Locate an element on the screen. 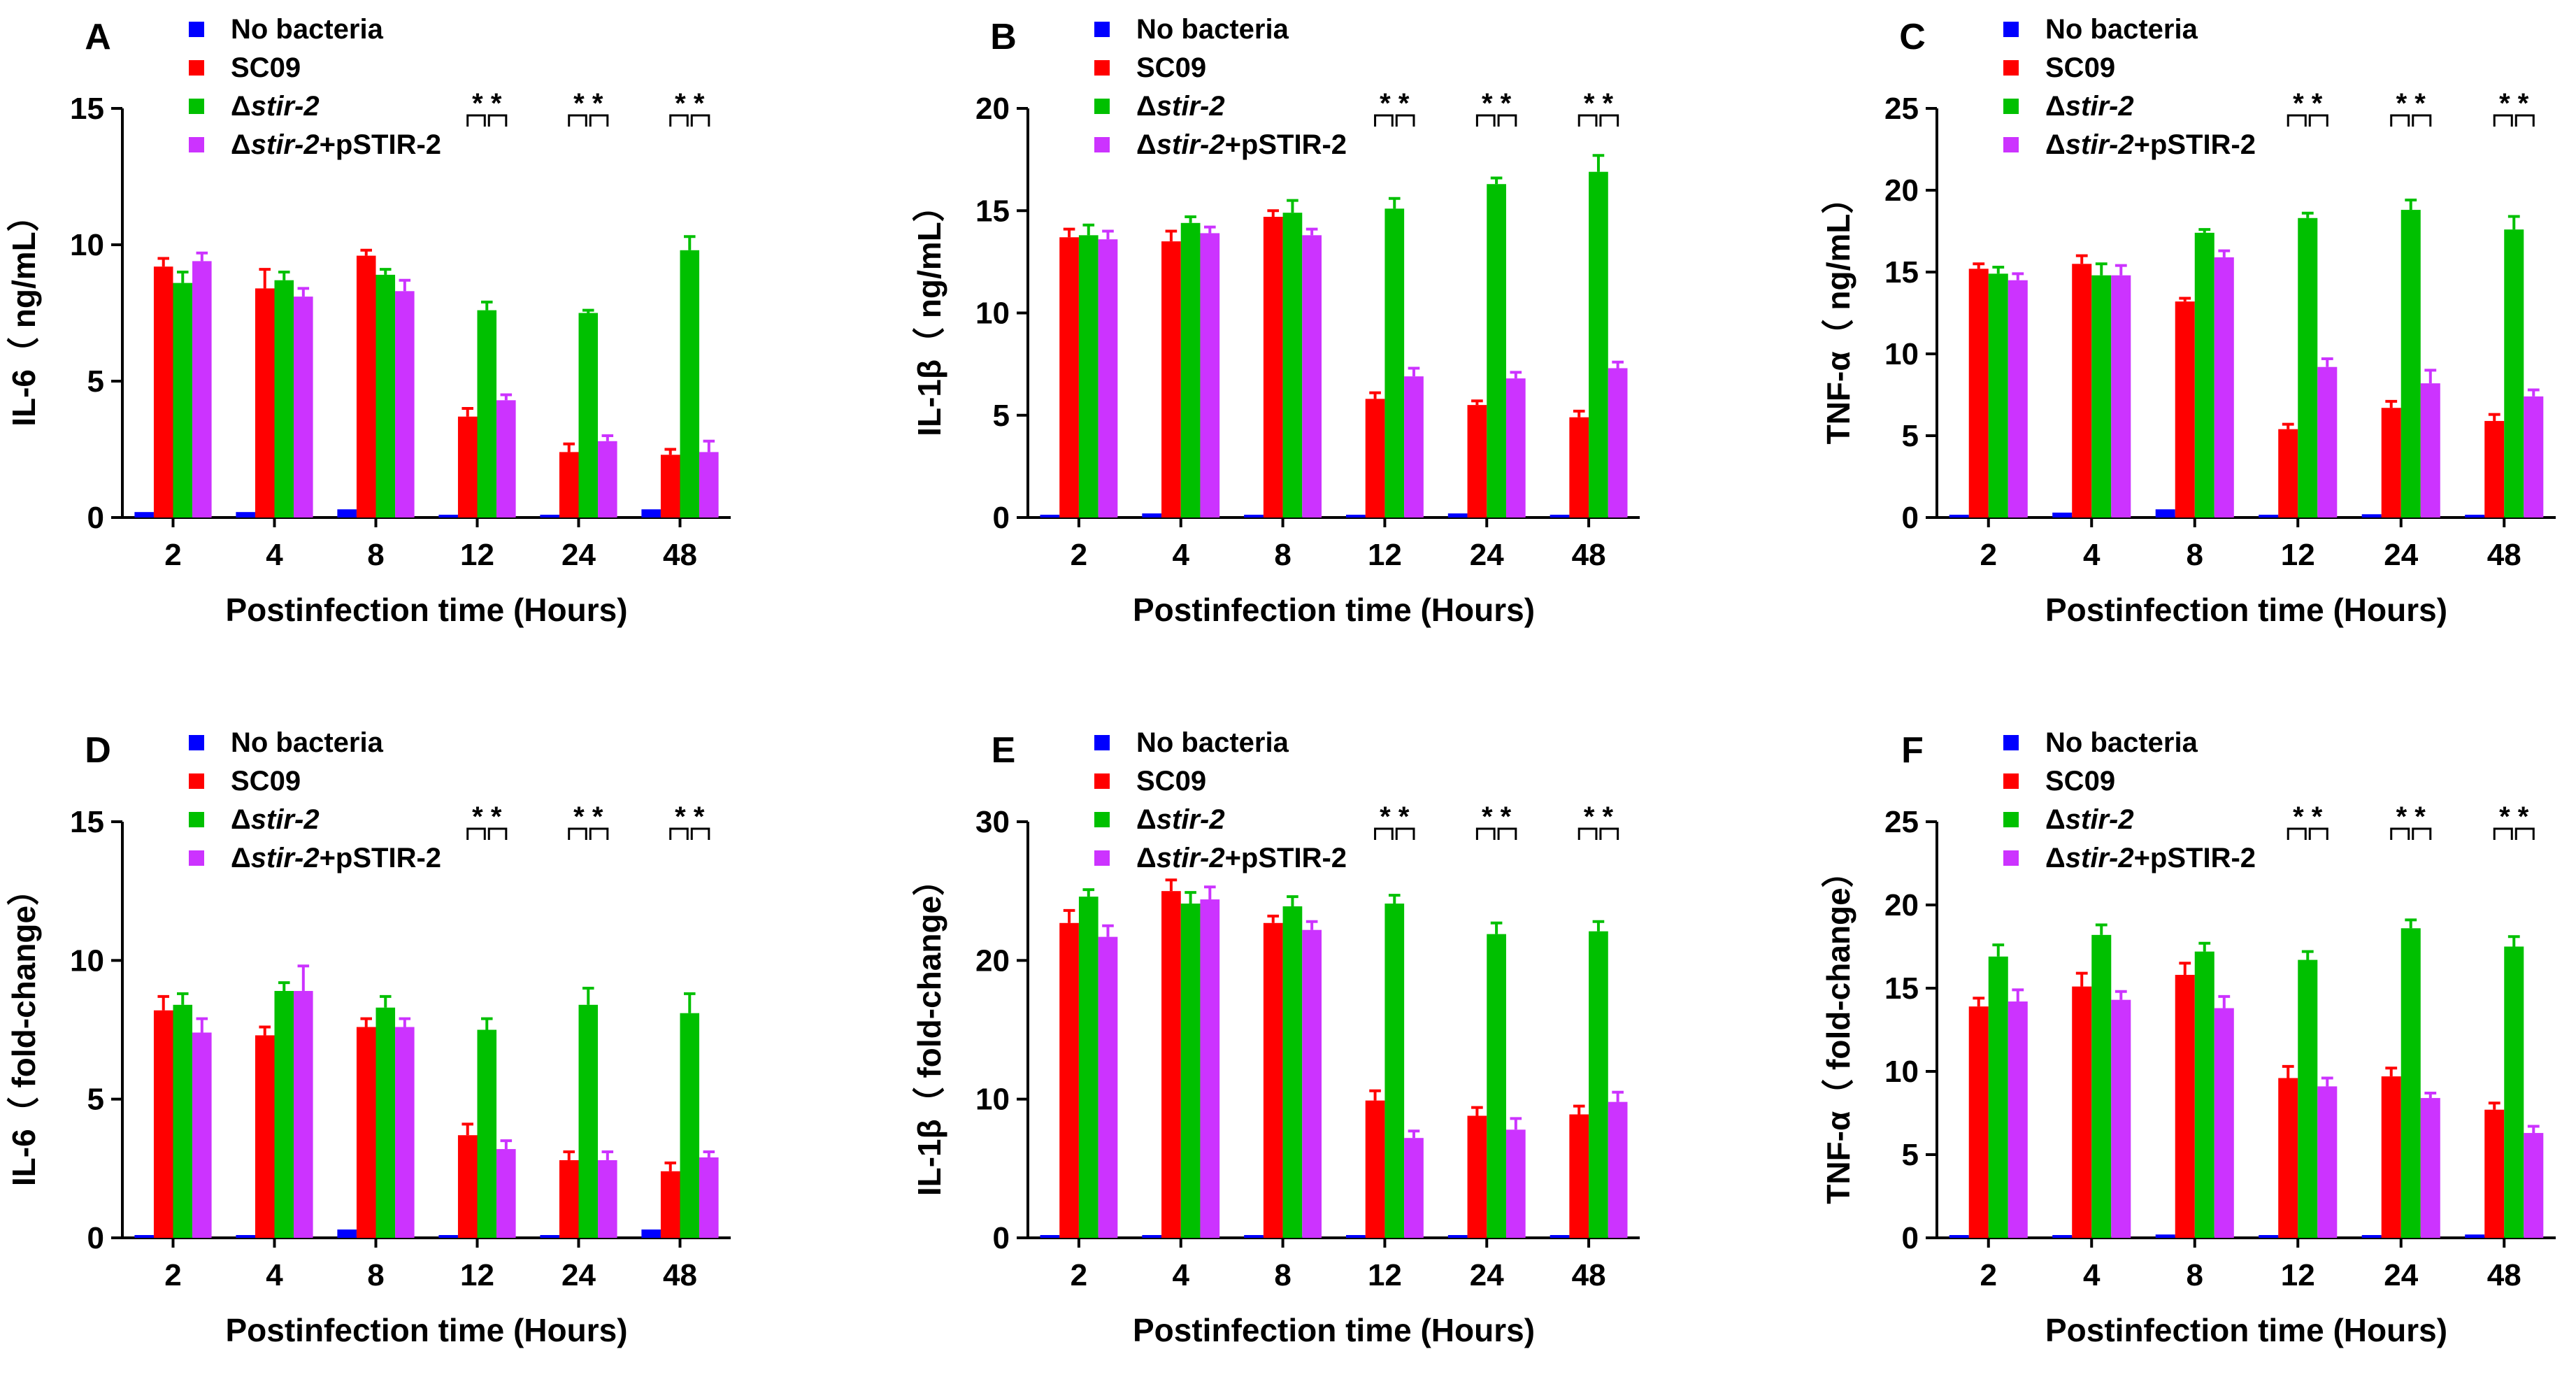 Image resolution: width=2576 pixels, height=1384 pixels. panel-letter: A is located at coordinates (98, 37).